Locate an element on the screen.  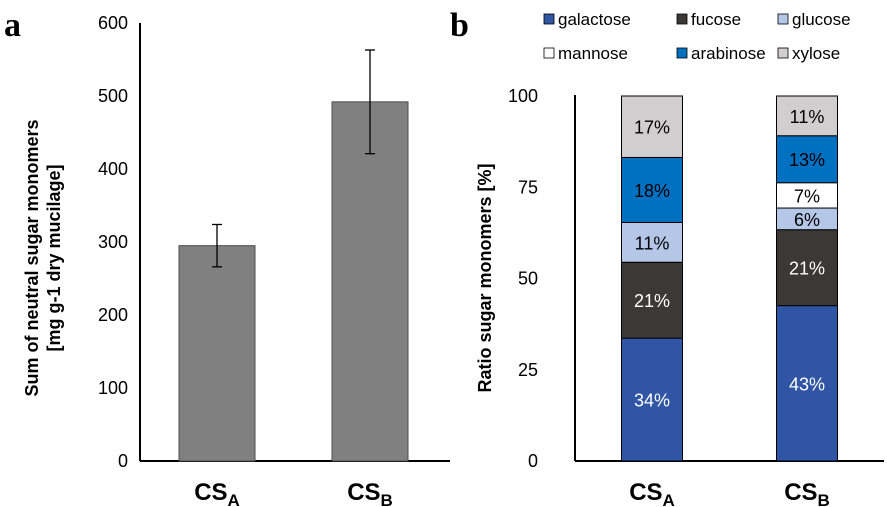
panel-a-category-label-sub: B is located at coordinates (387, 499).